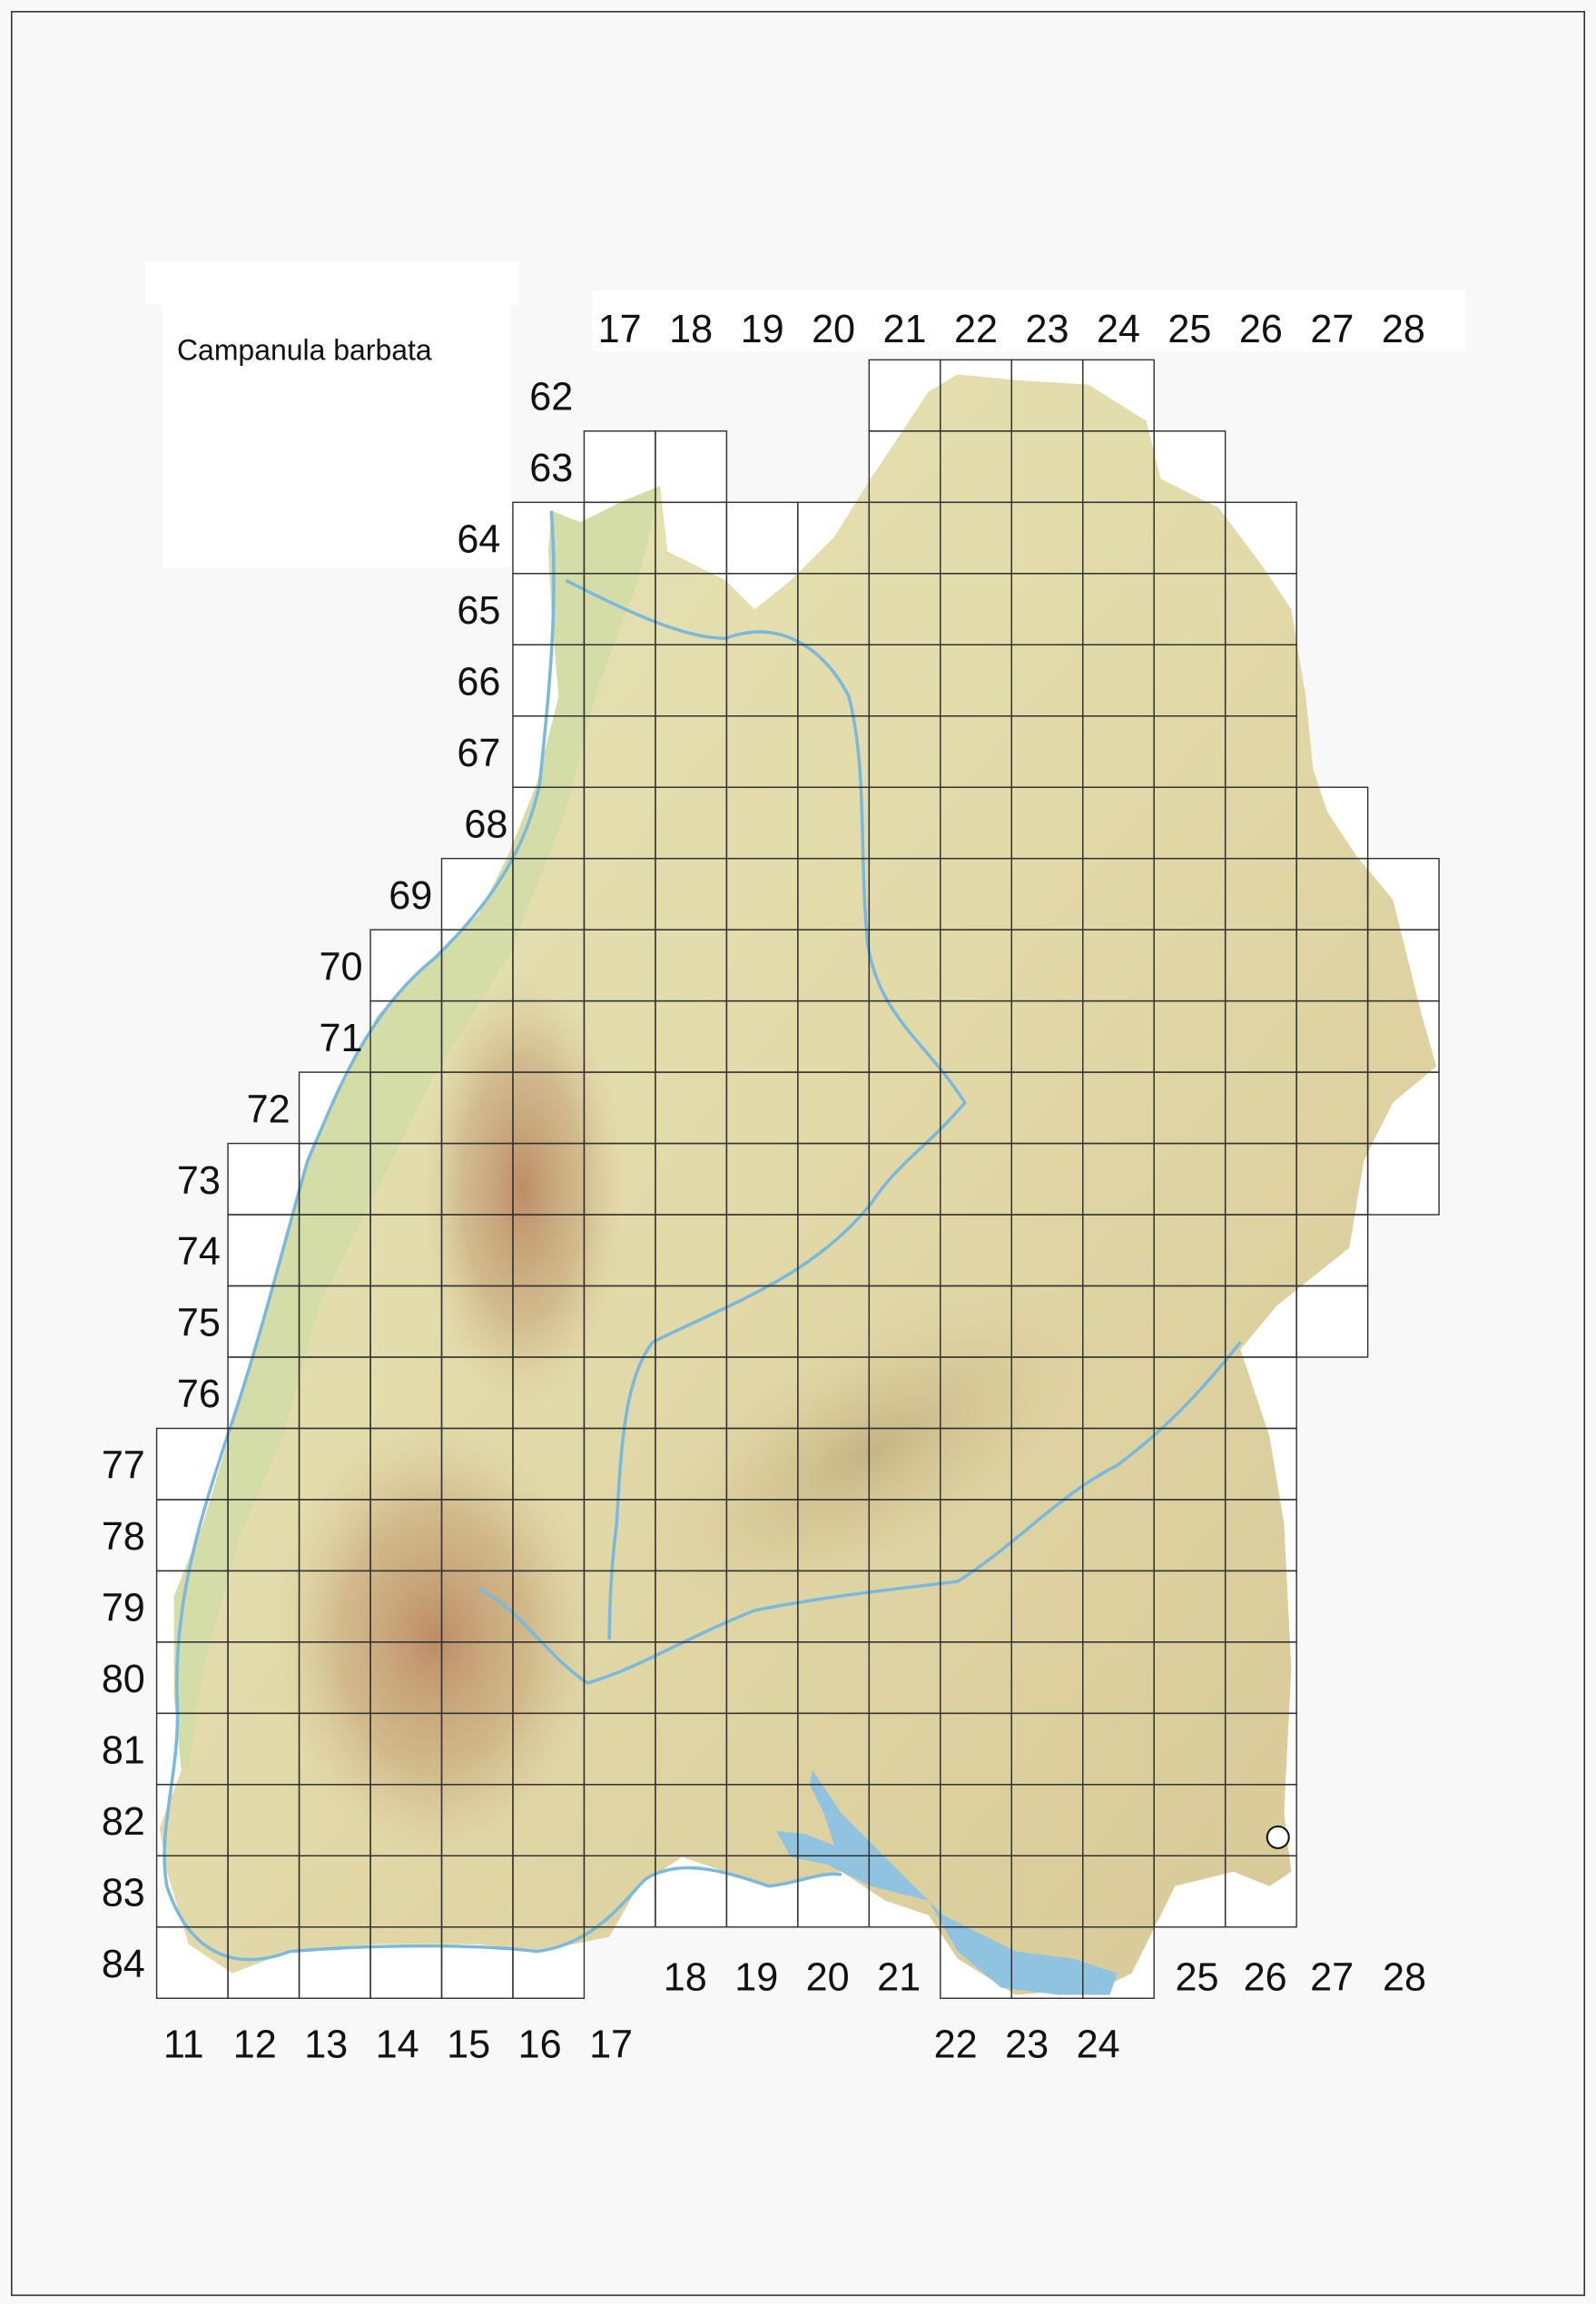  I want to click on row-label: 64, so click(478, 540).